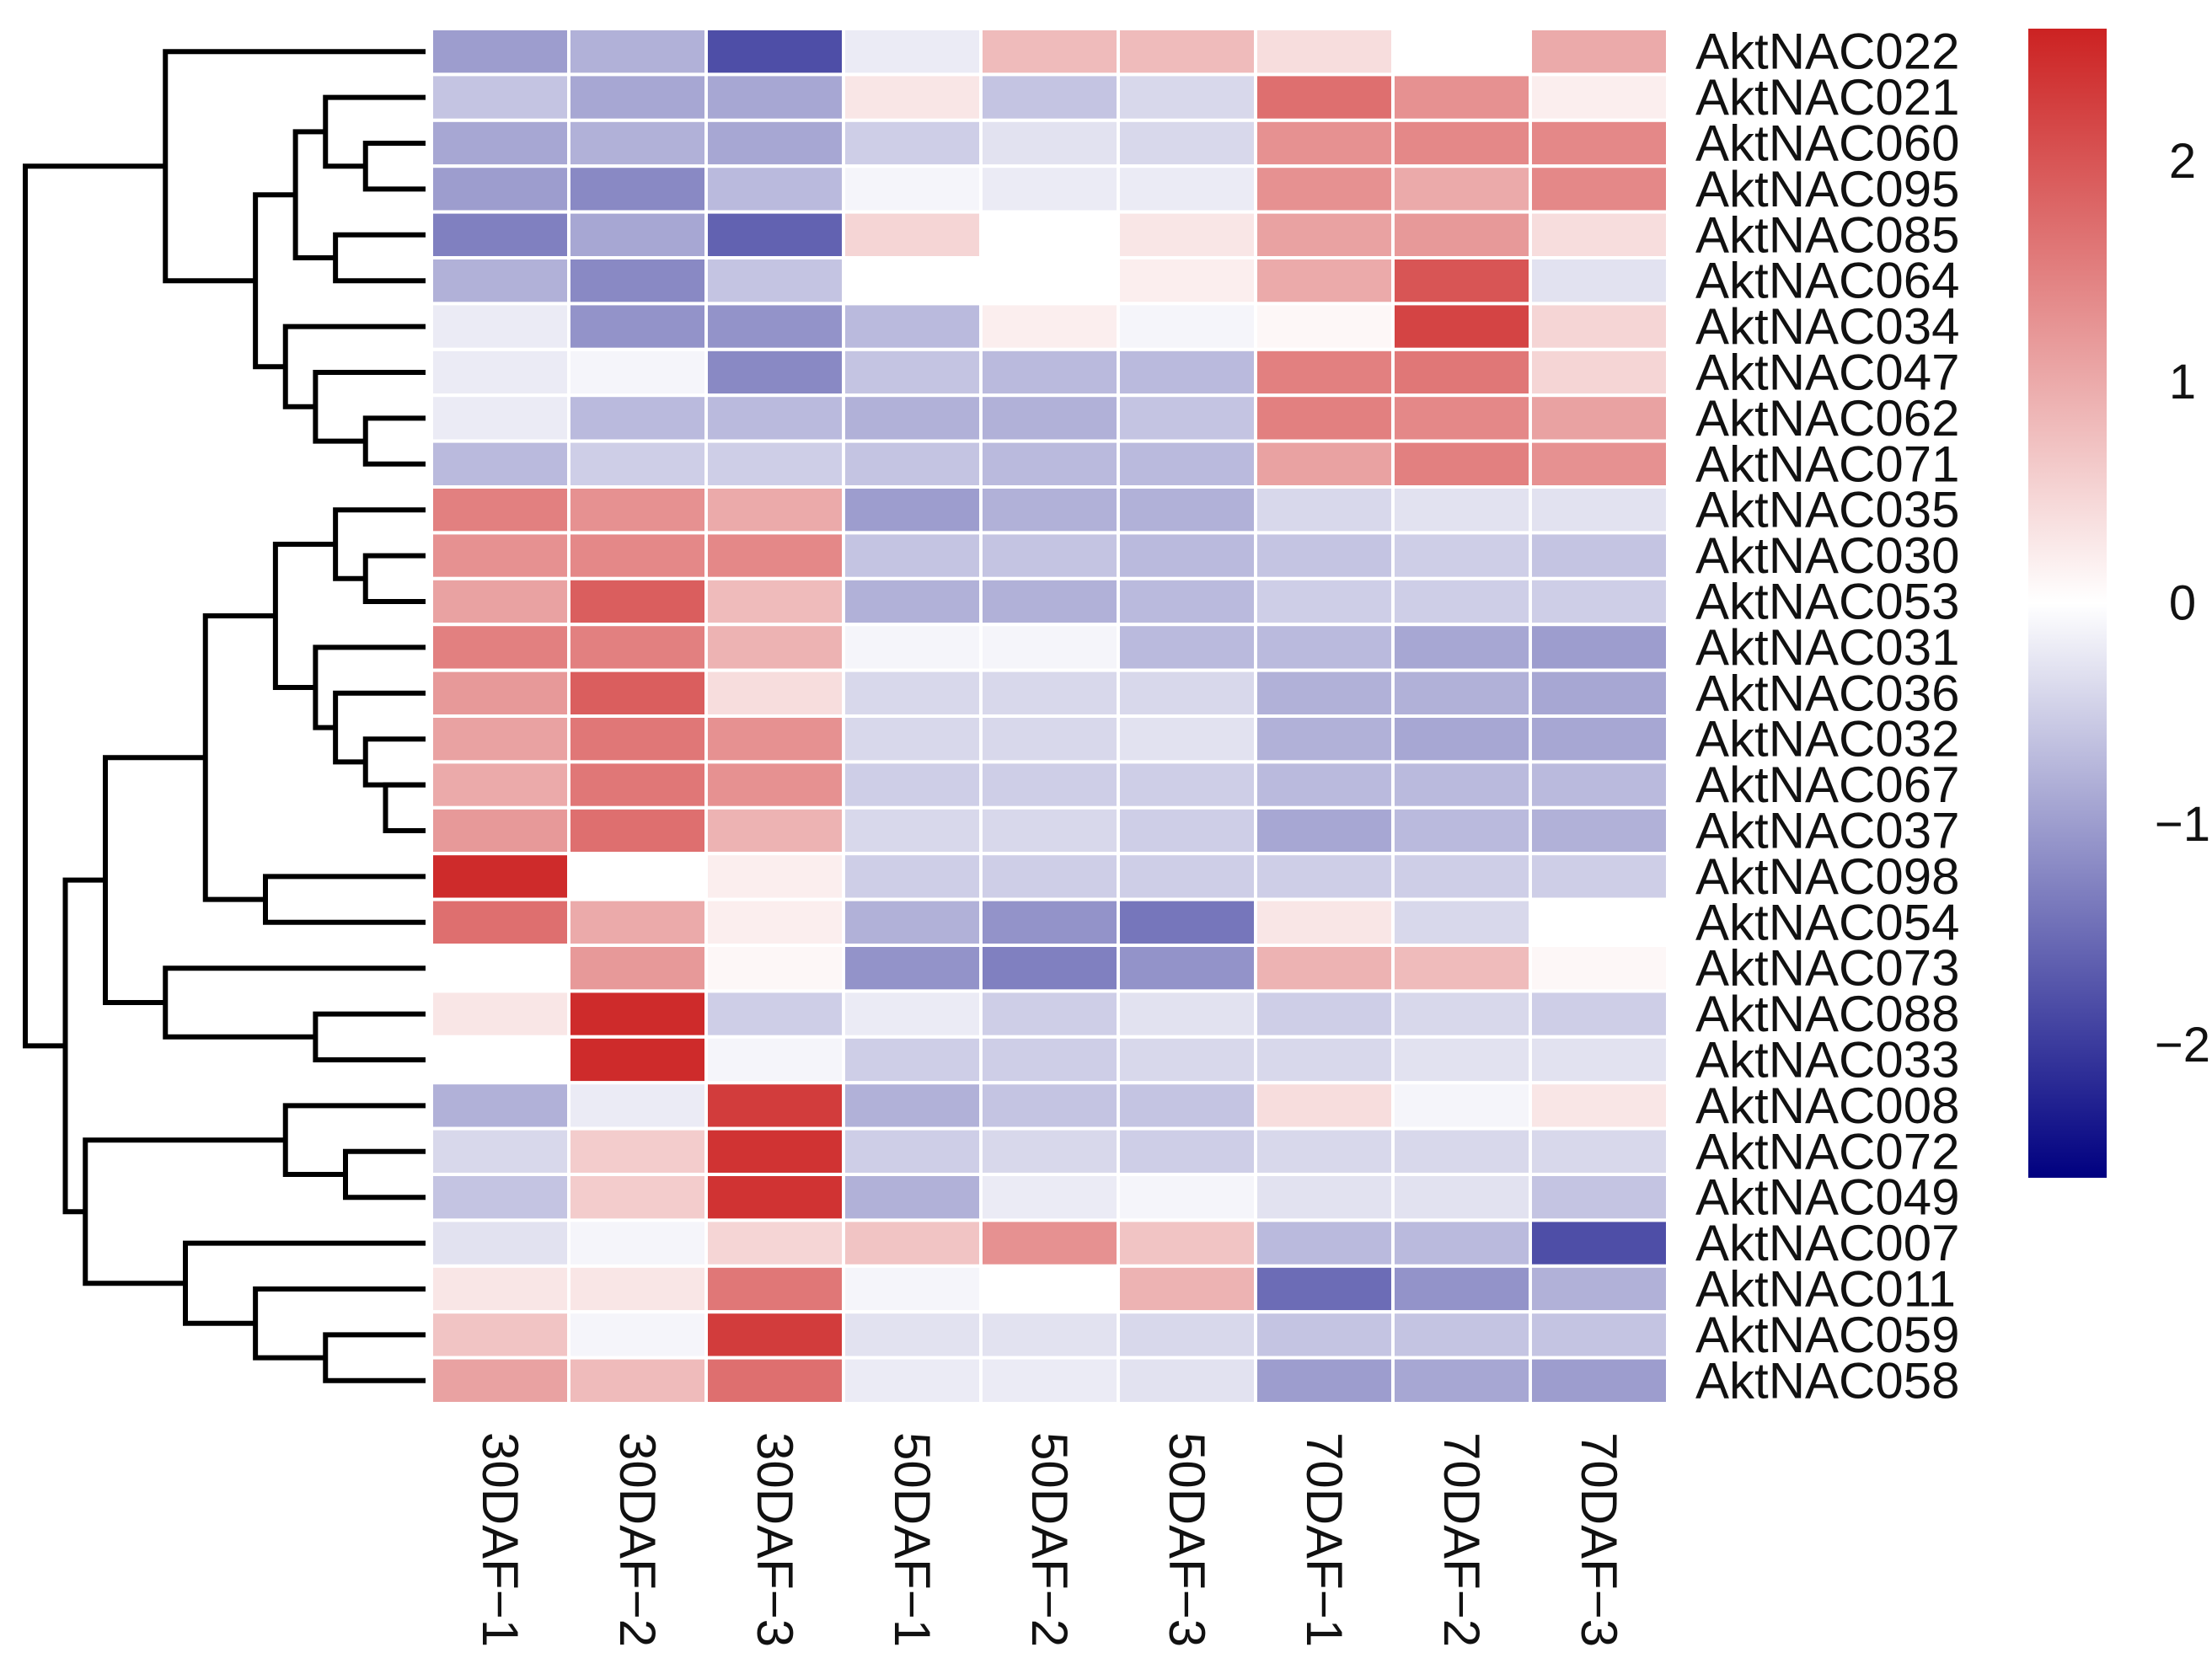  I want to click on row-label: AktNAC035, so click(1827, 510).